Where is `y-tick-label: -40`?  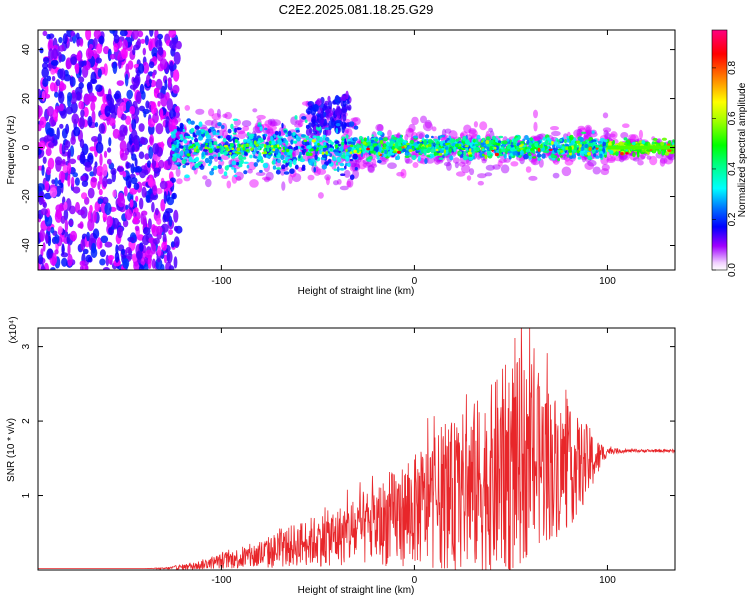
y-tick-label: -40 is located at coordinates (26, 245).